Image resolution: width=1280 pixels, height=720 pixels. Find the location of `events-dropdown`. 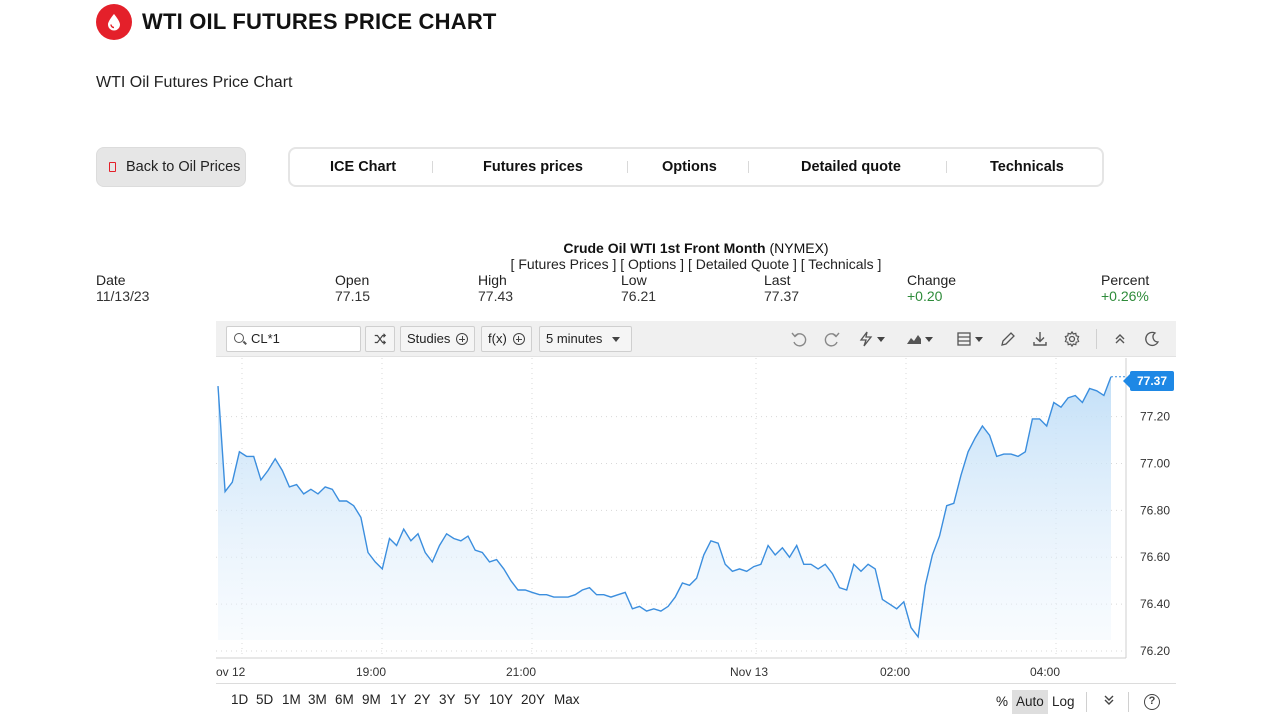

events-dropdown is located at coordinates (871, 339).